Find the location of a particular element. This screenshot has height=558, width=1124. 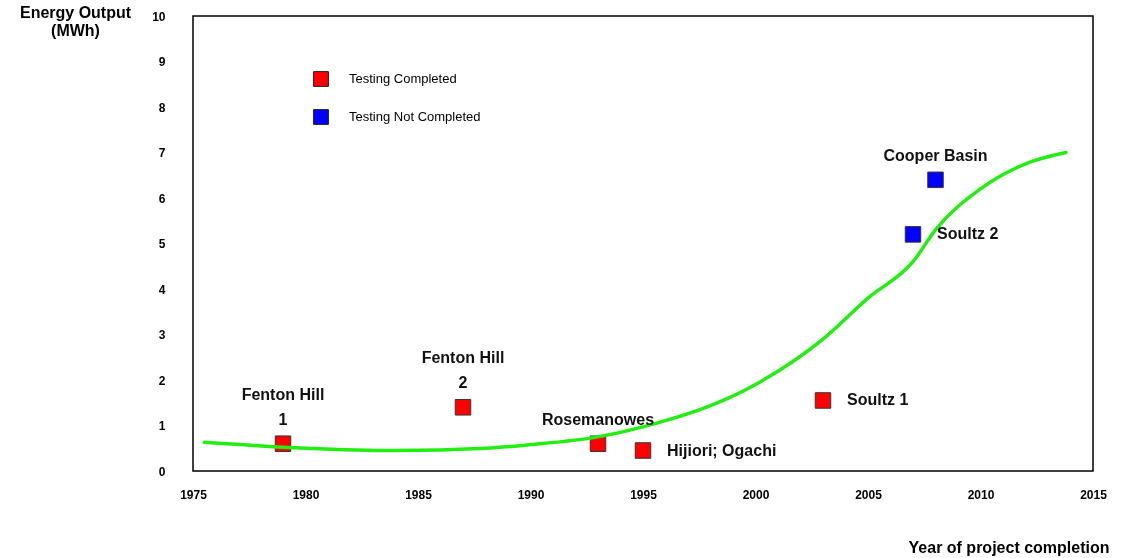

annotation: Soultz 2 is located at coordinates (968, 234).